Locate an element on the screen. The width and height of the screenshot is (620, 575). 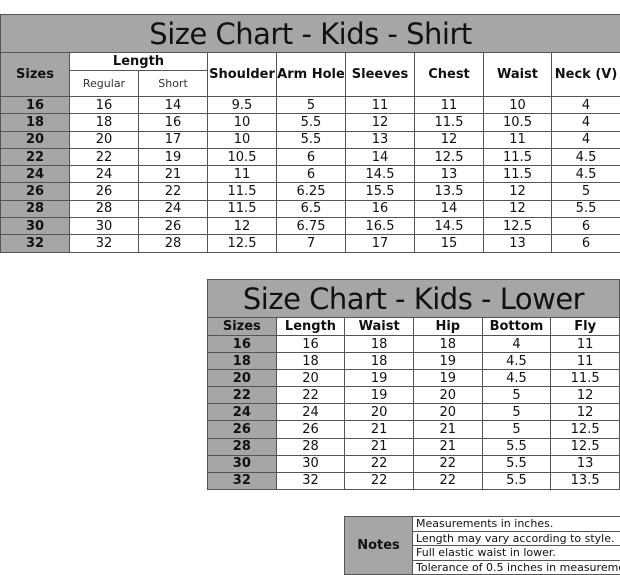
header-length: Length is located at coordinates (310, 327).